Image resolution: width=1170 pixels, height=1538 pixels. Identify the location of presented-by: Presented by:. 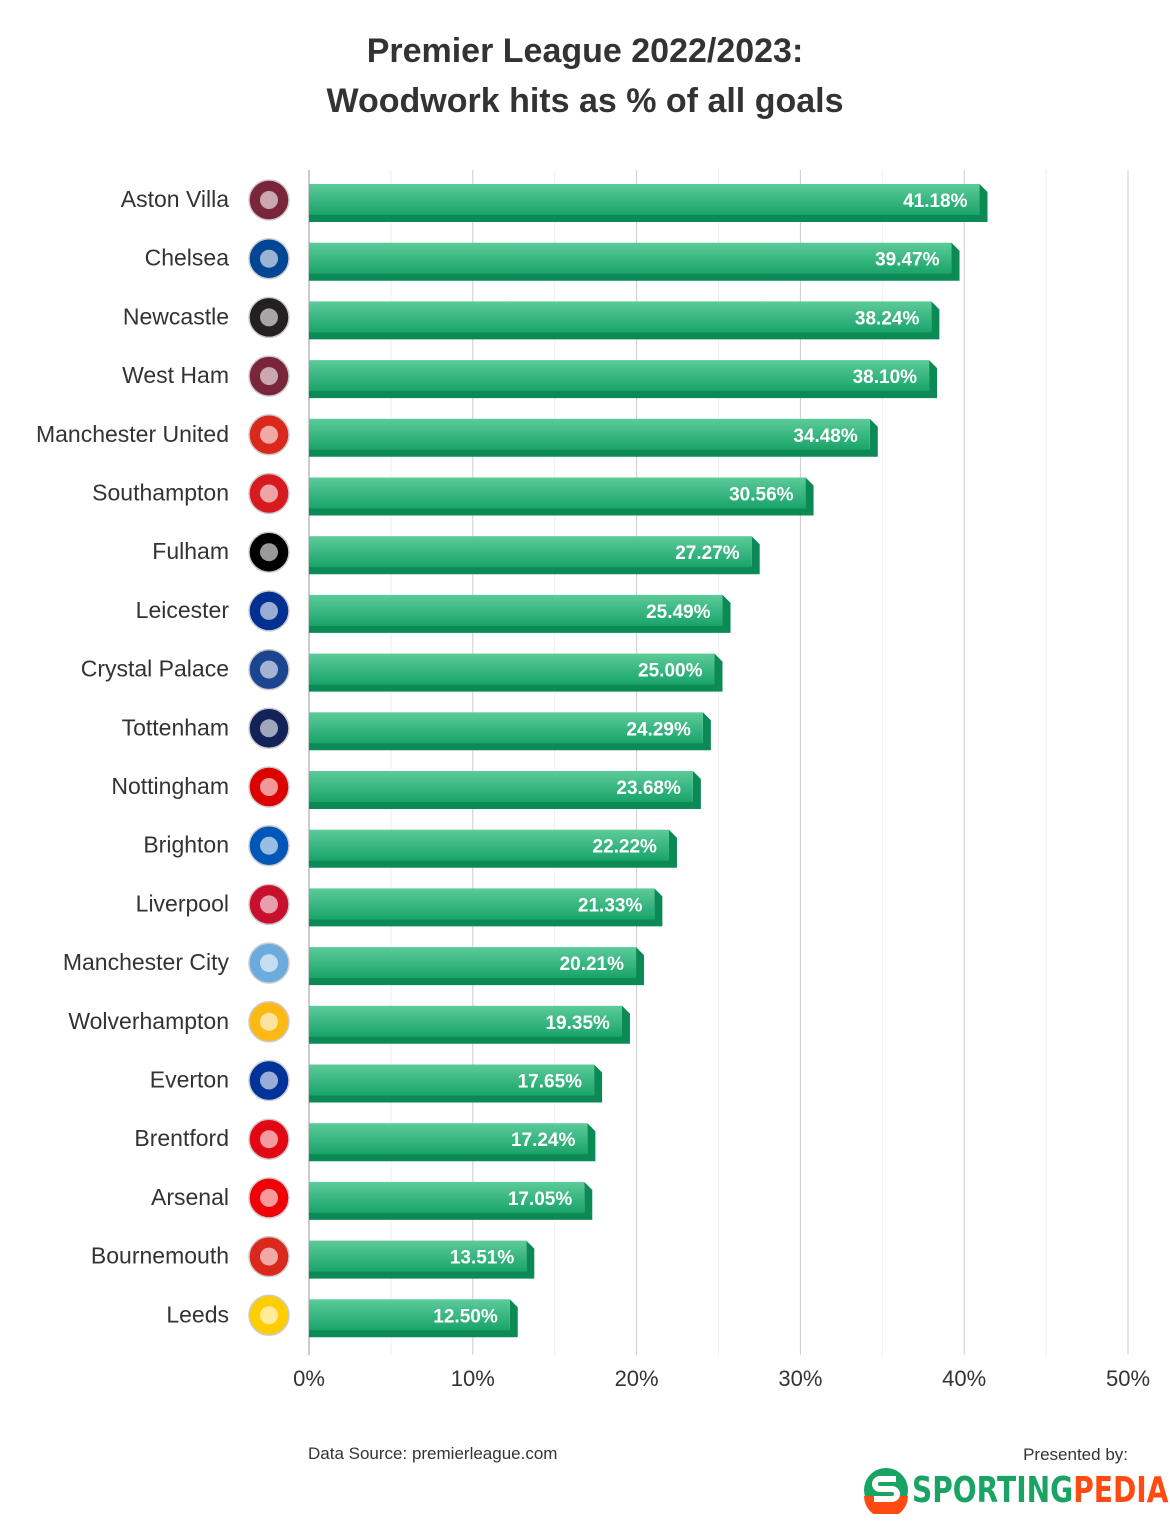
(1075, 1454).